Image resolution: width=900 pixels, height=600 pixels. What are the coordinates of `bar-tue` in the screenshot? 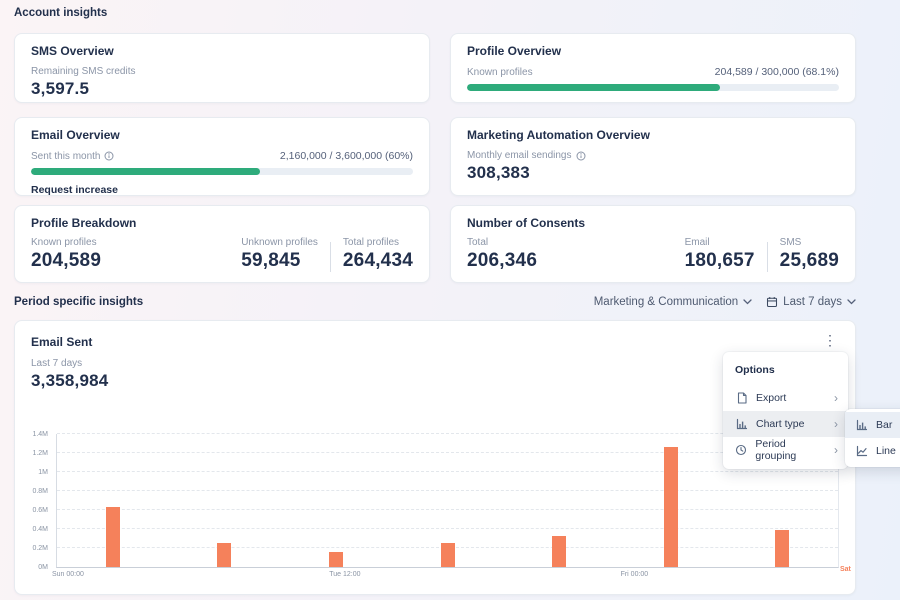 It's located at (335, 559).